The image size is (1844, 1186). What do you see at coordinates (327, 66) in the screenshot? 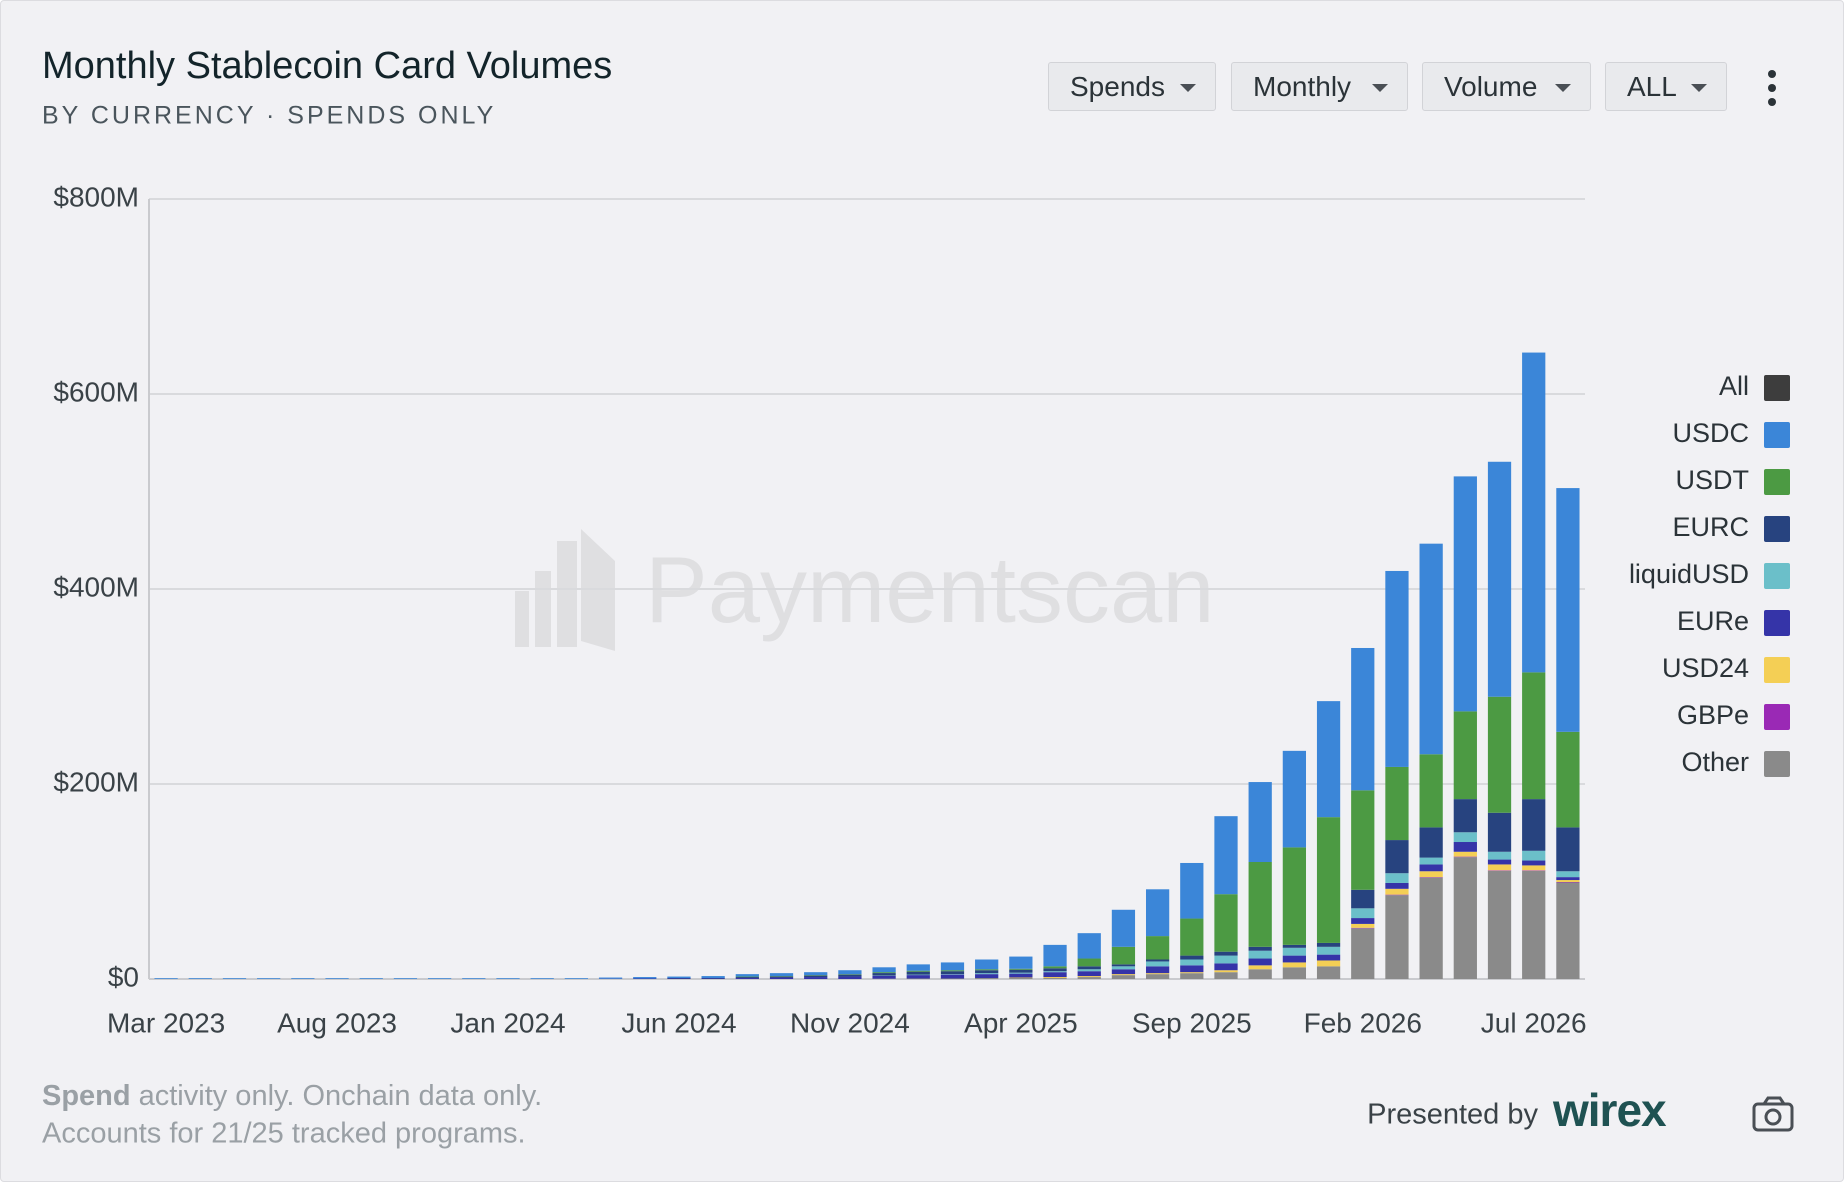
I see `chart-title: Monthly Stablecoin Card Volumes` at bounding box center [327, 66].